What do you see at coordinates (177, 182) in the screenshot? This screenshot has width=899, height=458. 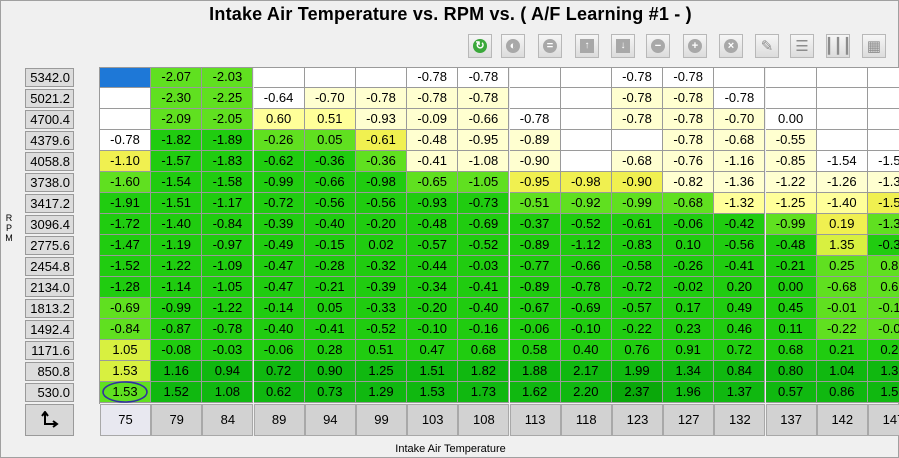 I see `map-cell: -1.54` at bounding box center [177, 182].